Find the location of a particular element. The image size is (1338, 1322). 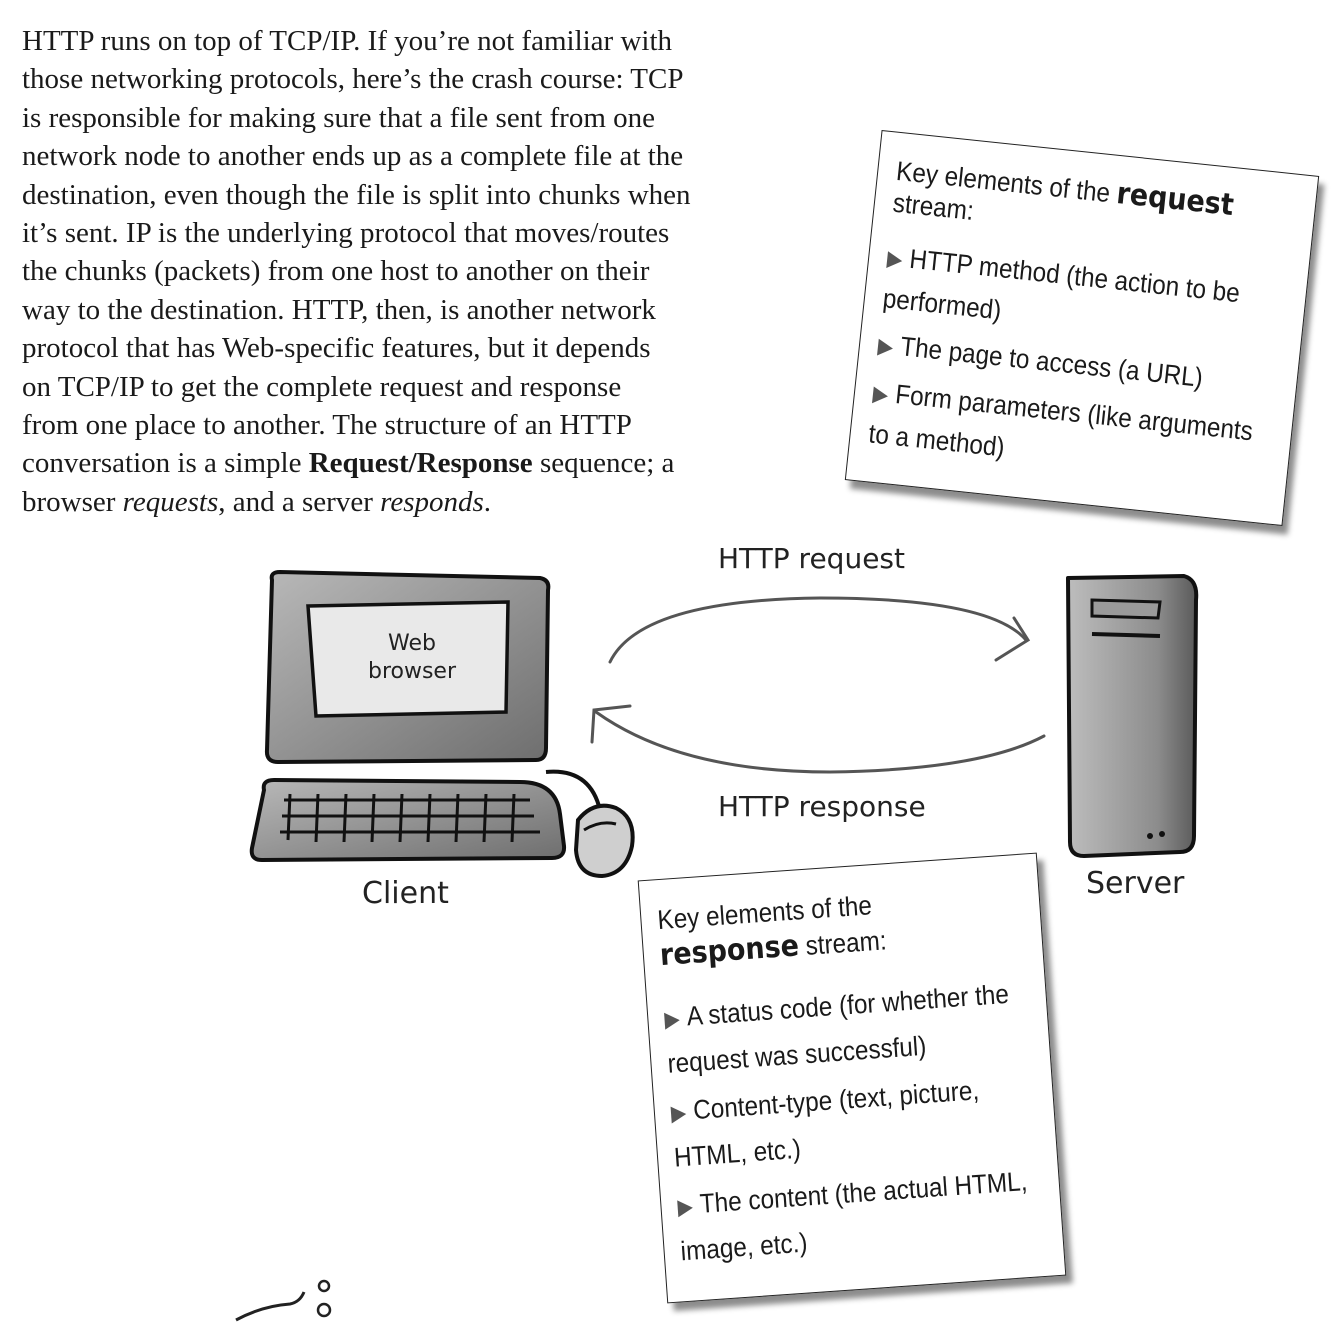

list-item-text: HTTP method (the action to be performed) is located at coordinates (1061, 284).